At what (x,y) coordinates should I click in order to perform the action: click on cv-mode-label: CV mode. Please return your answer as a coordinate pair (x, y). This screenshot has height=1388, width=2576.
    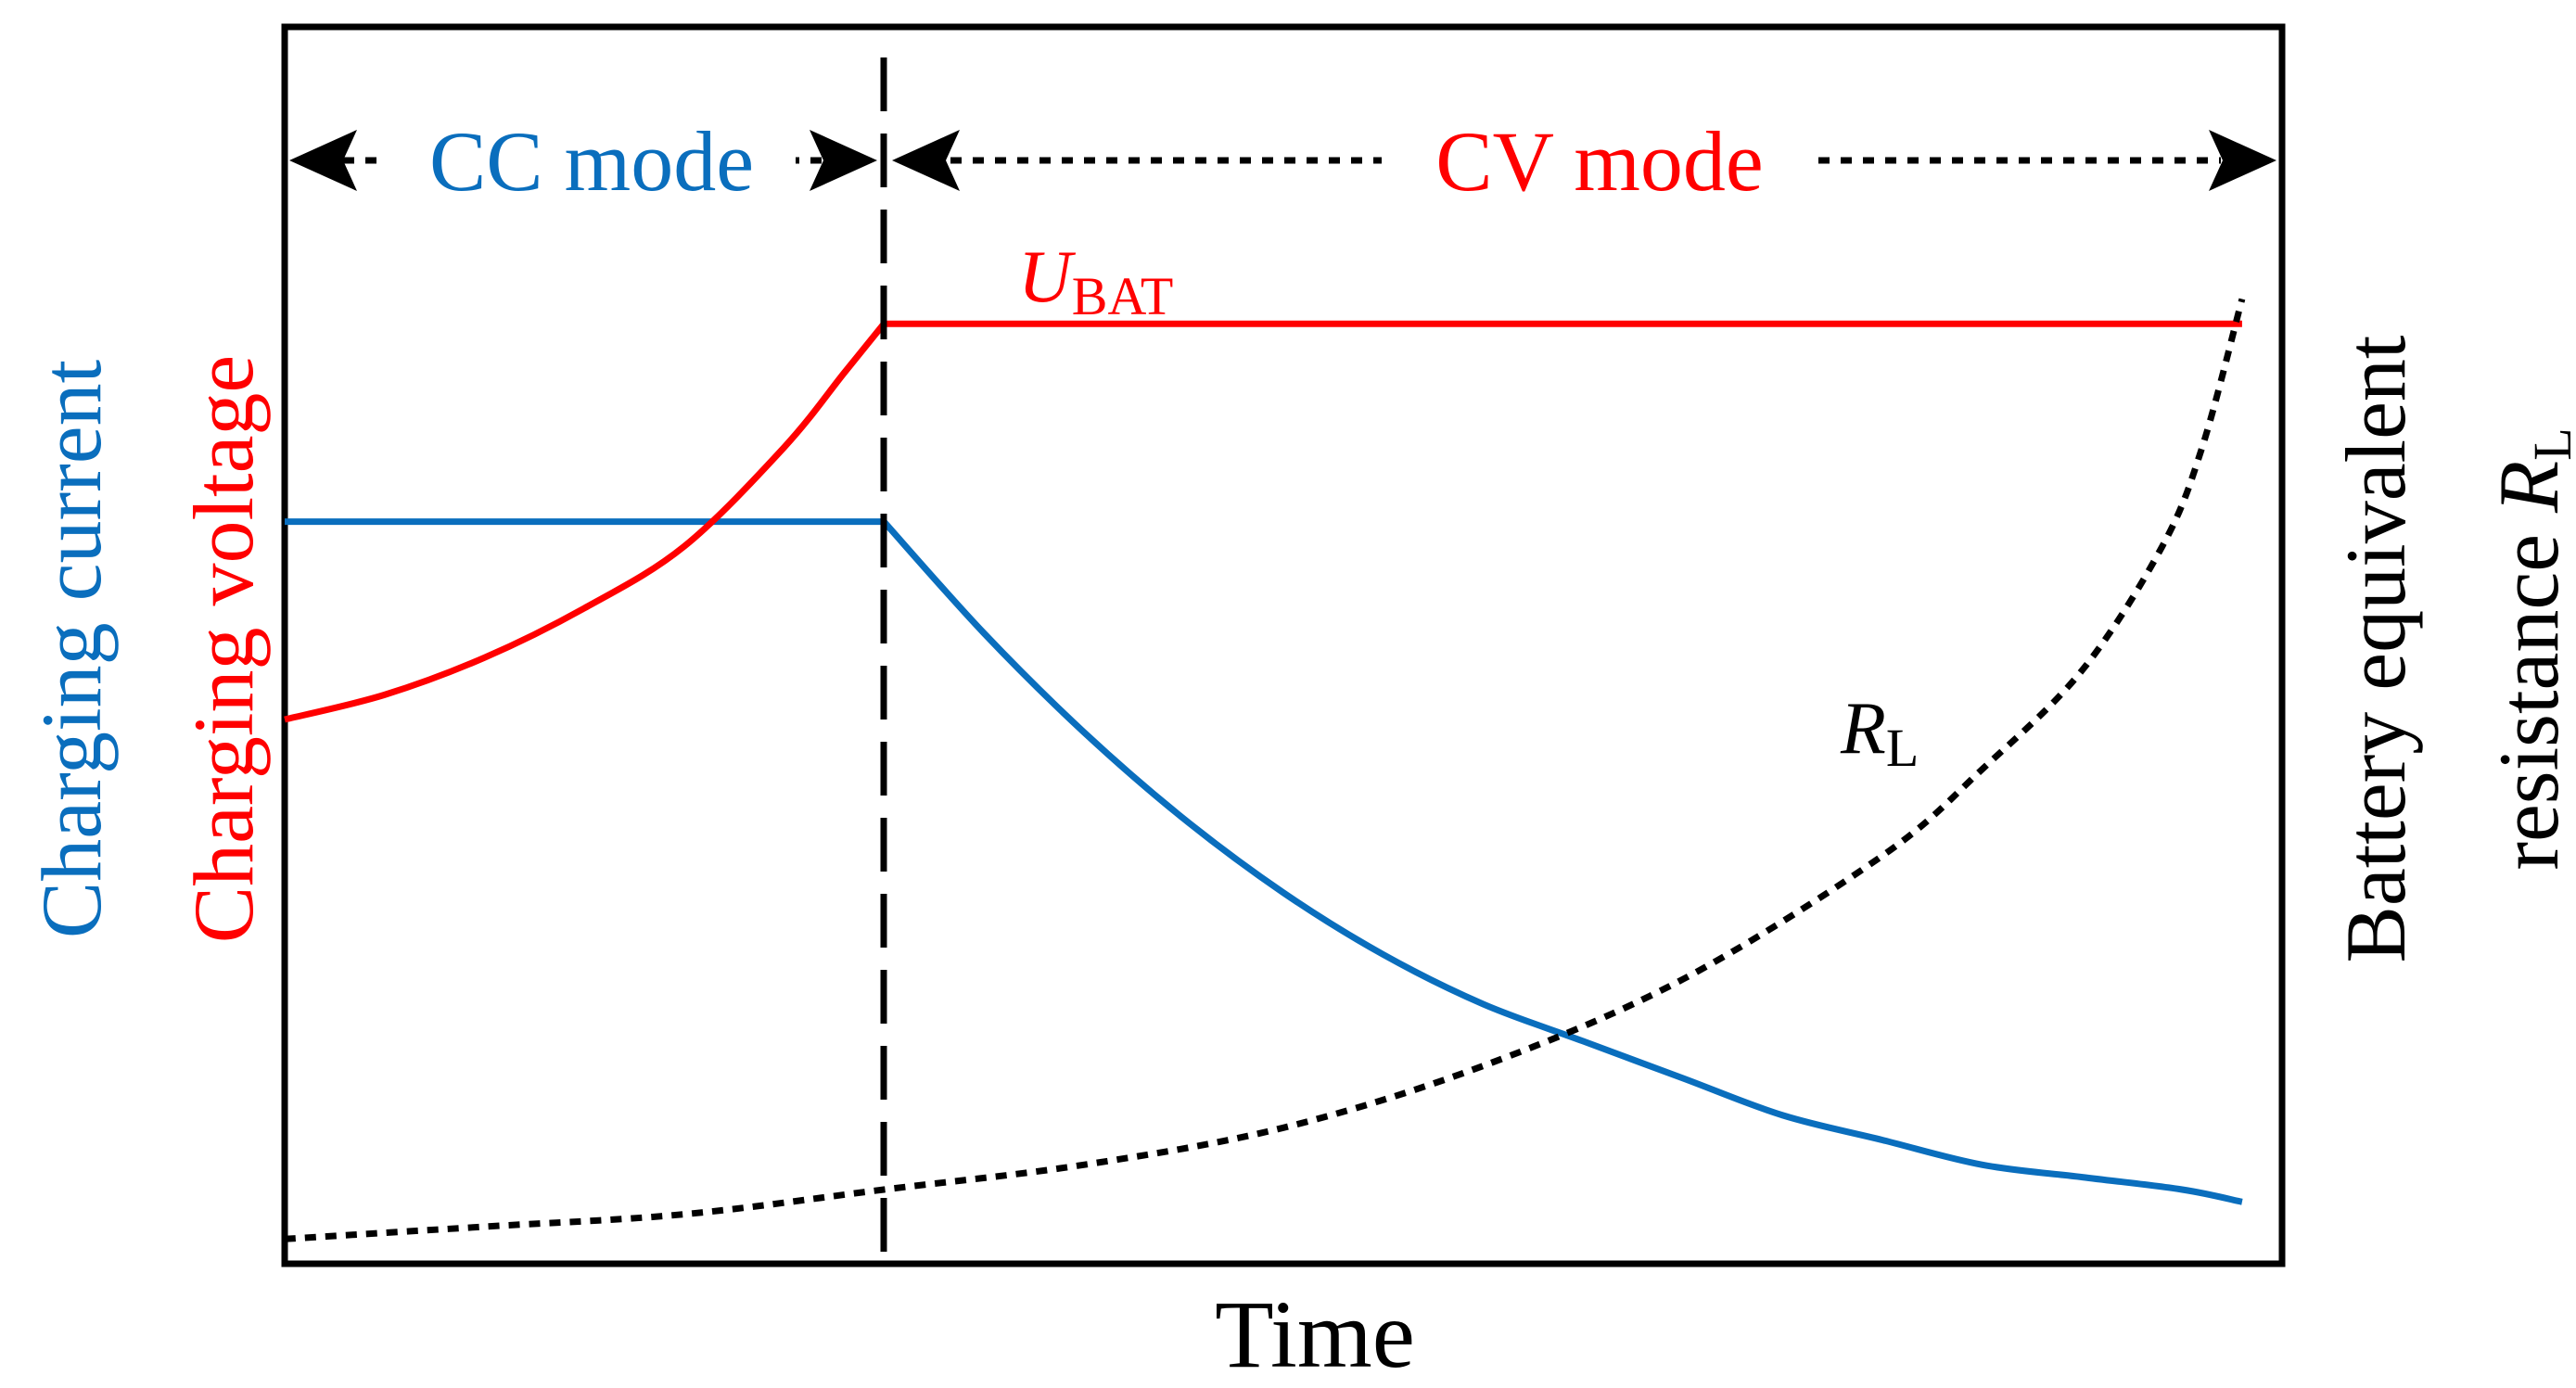
    Looking at the image, I should click on (1599, 161).